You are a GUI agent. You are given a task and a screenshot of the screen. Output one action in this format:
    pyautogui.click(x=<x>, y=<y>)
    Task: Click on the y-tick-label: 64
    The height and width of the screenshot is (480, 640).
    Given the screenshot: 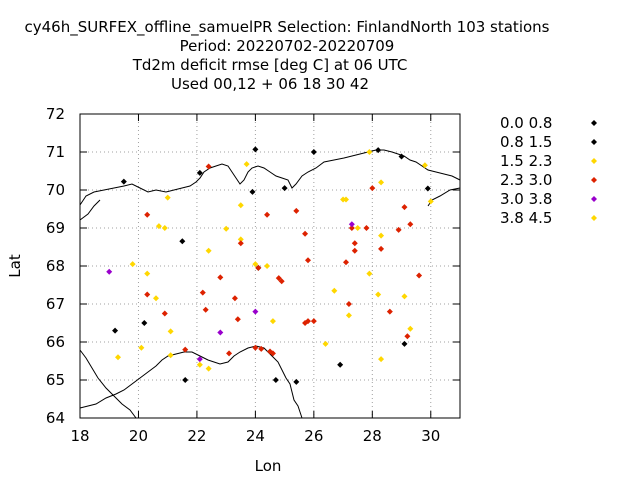 What is the action you would take?
    pyautogui.click(x=55, y=418)
    